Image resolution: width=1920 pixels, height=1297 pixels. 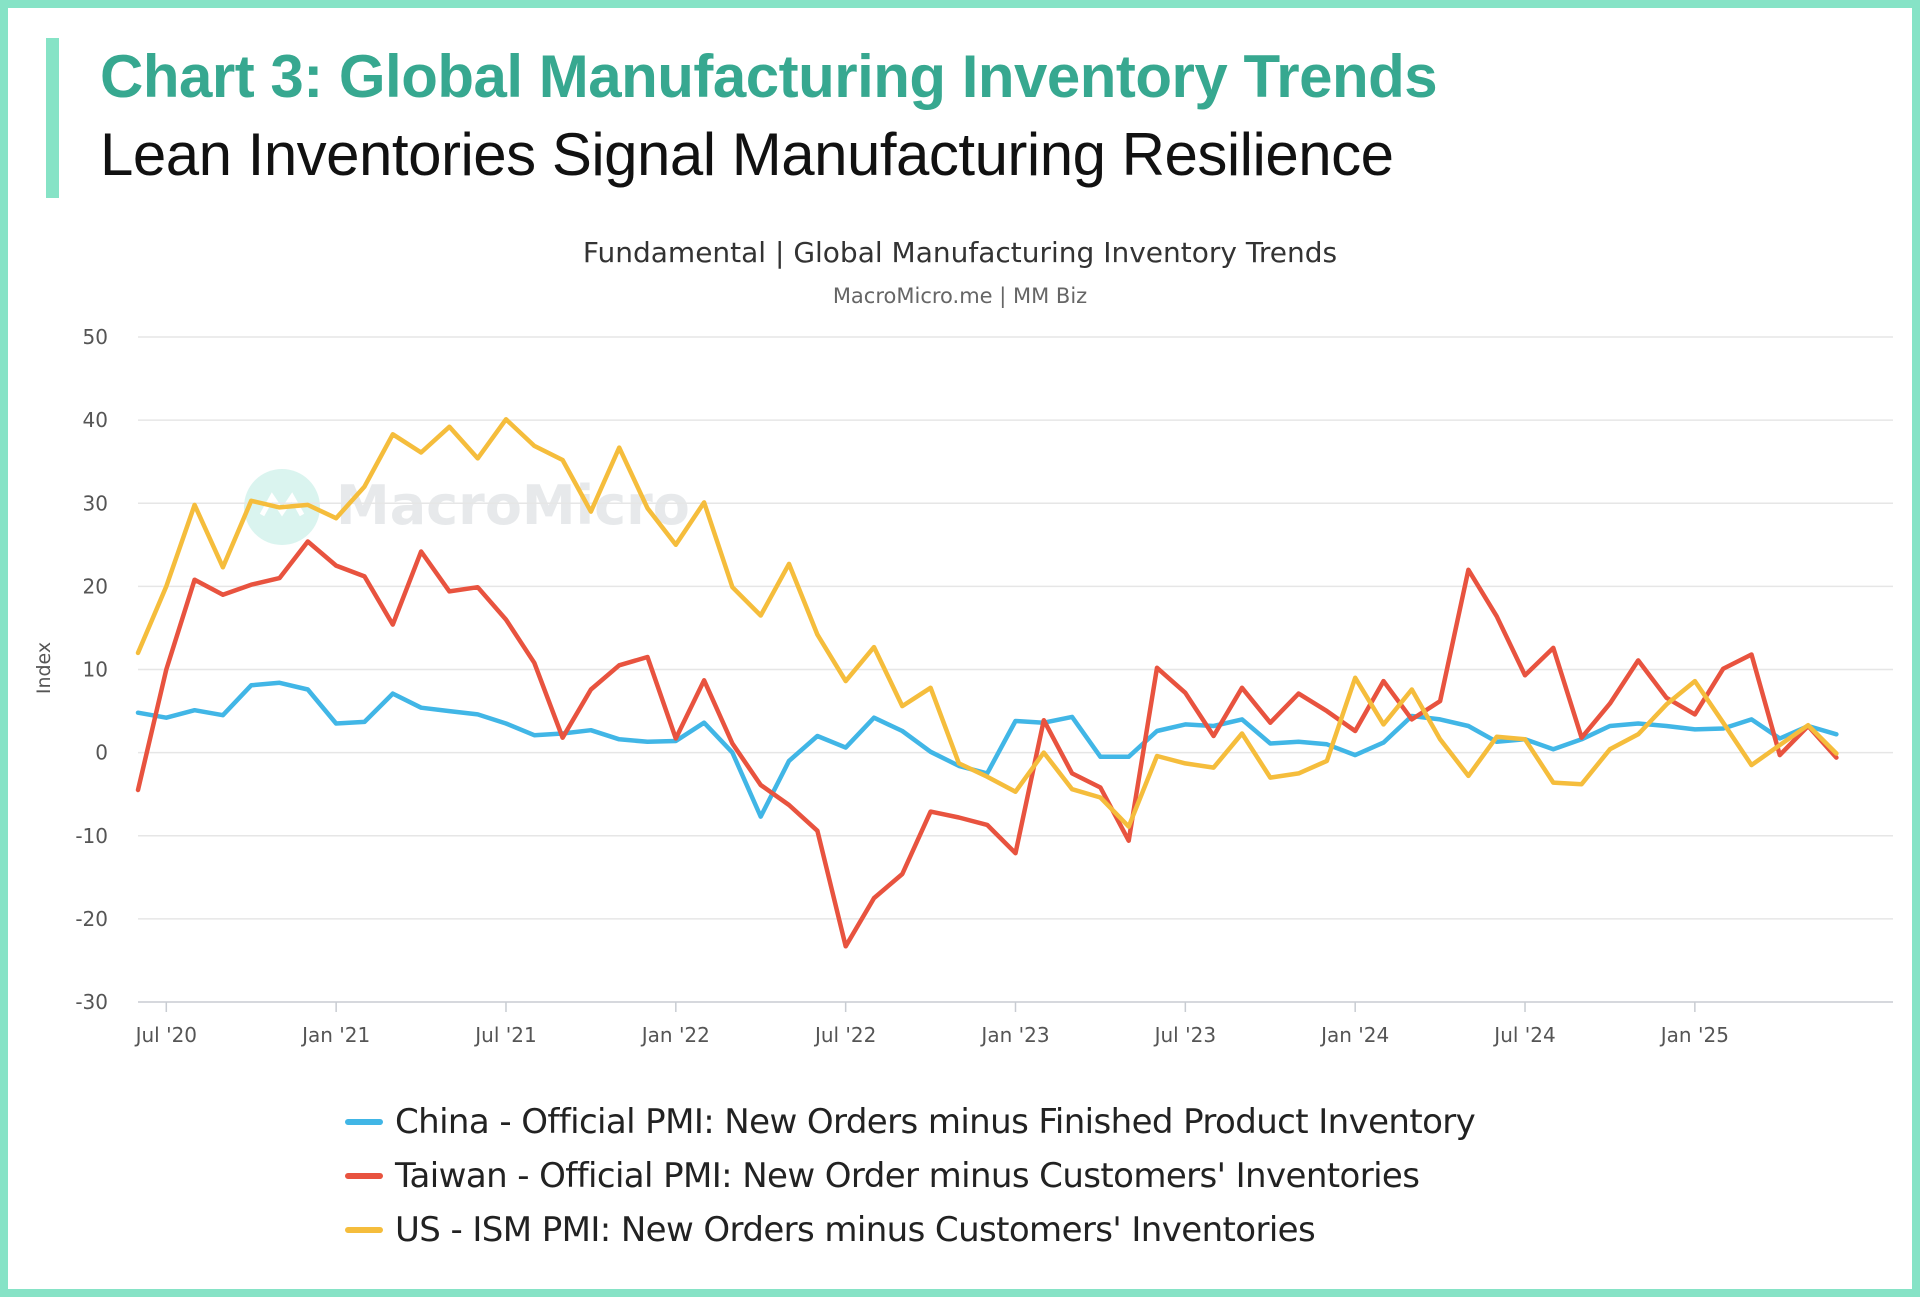 I want to click on y-tick-label: 50, so click(x=95, y=337).